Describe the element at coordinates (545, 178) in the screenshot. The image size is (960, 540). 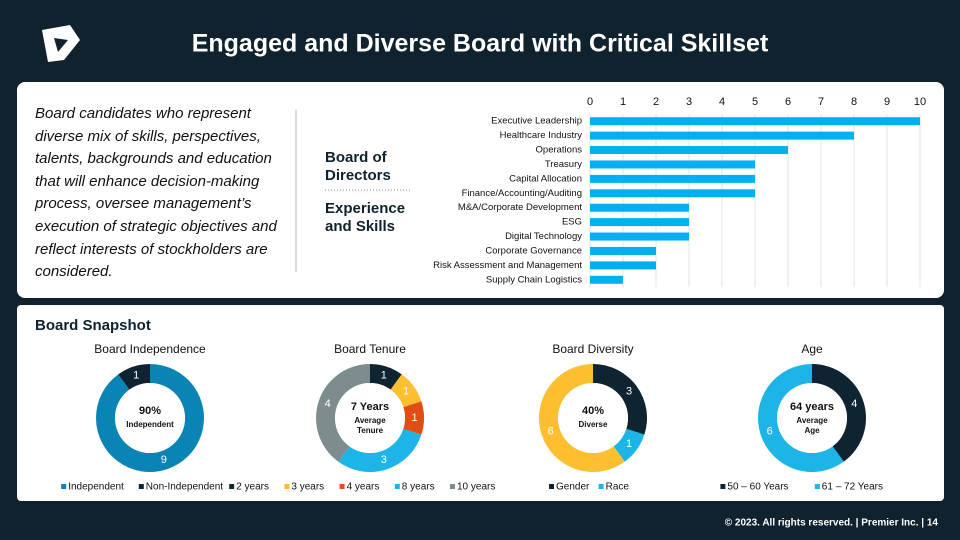
I see `y-tick-label: Capital Allocation` at that location.